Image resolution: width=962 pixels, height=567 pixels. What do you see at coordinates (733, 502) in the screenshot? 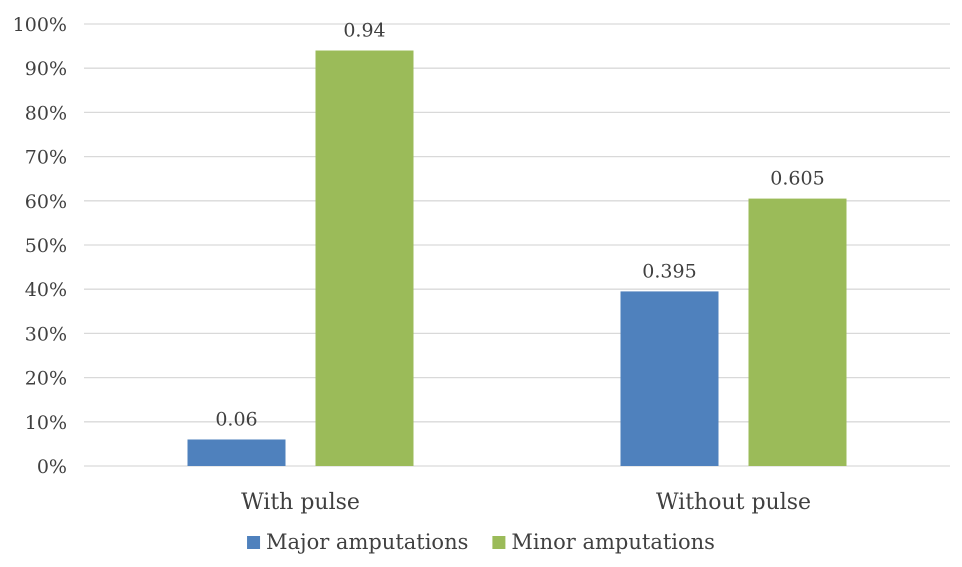
I see `x-category-label: Without pulse` at bounding box center [733, 502].